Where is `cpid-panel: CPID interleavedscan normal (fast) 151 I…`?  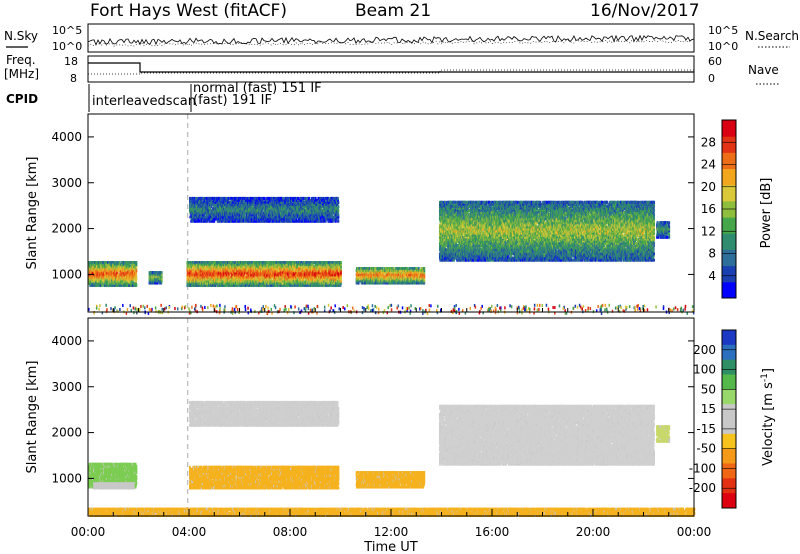
cpid-panel: CPID interleavedscan normal (fast) 151 I… is located at coordinates (164, 96).